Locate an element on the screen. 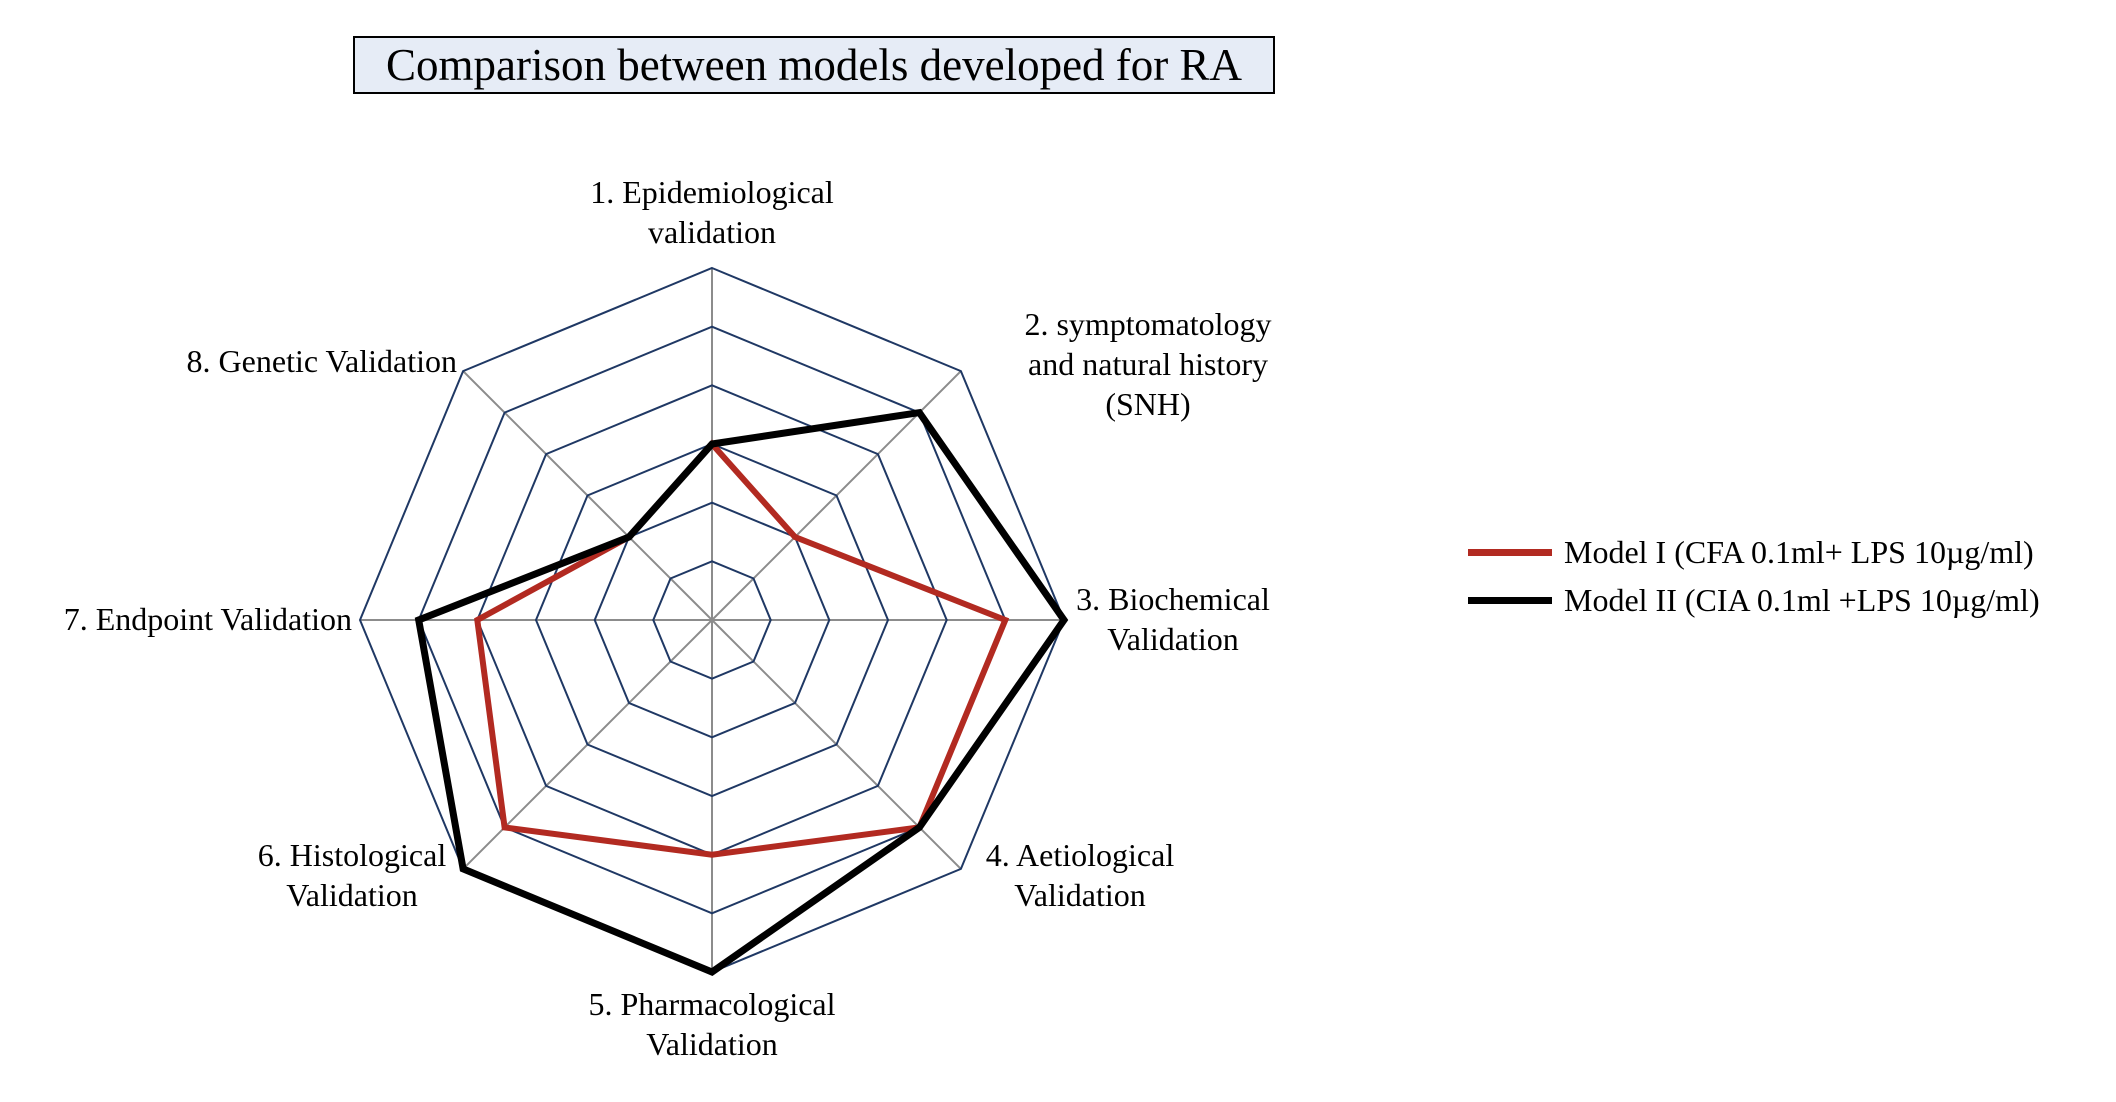  axis-label-1-line: 1. Epidemiological is located at coordinates (712, 192).